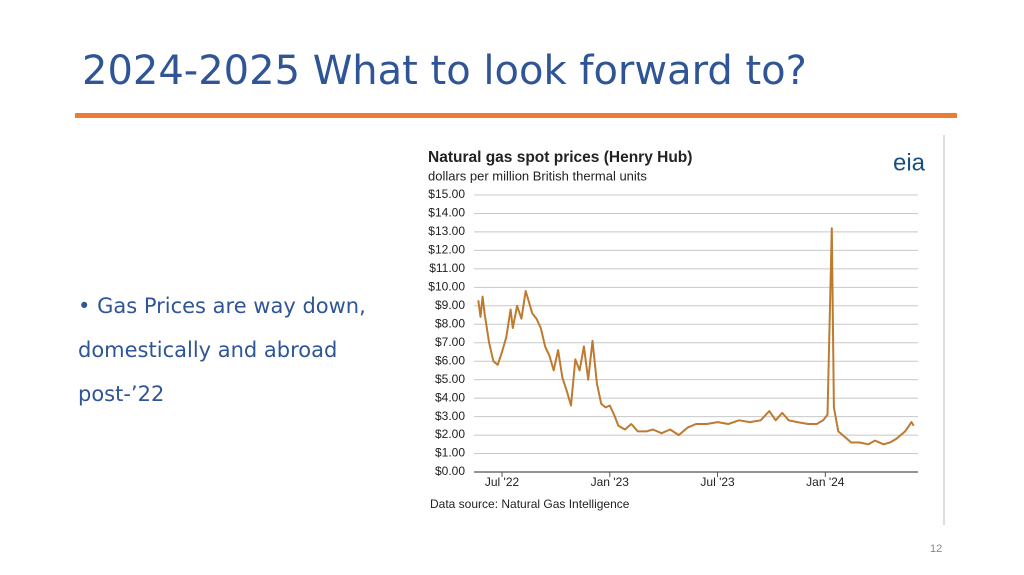  Describe the element at coordinates (560, 157) in the screenshot. I see `chart-title: Natural gas spot prices (Henry Hub)` at that location.